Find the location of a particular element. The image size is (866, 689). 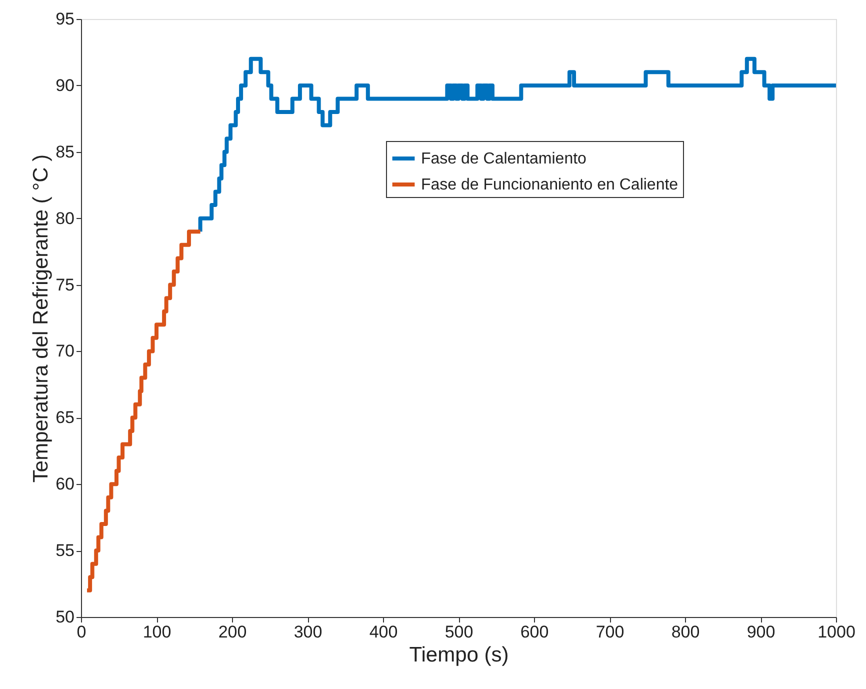

y-tick-label: 75 is located at coordinates (65, 284).